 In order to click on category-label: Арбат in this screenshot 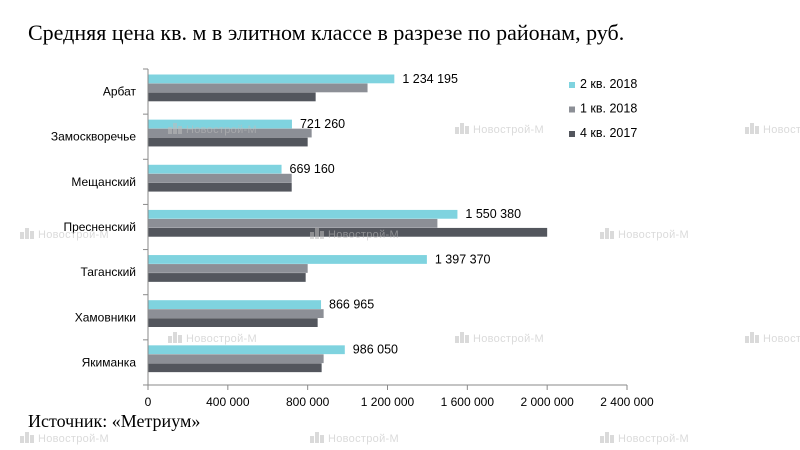, I will do `click(120, 92)`.